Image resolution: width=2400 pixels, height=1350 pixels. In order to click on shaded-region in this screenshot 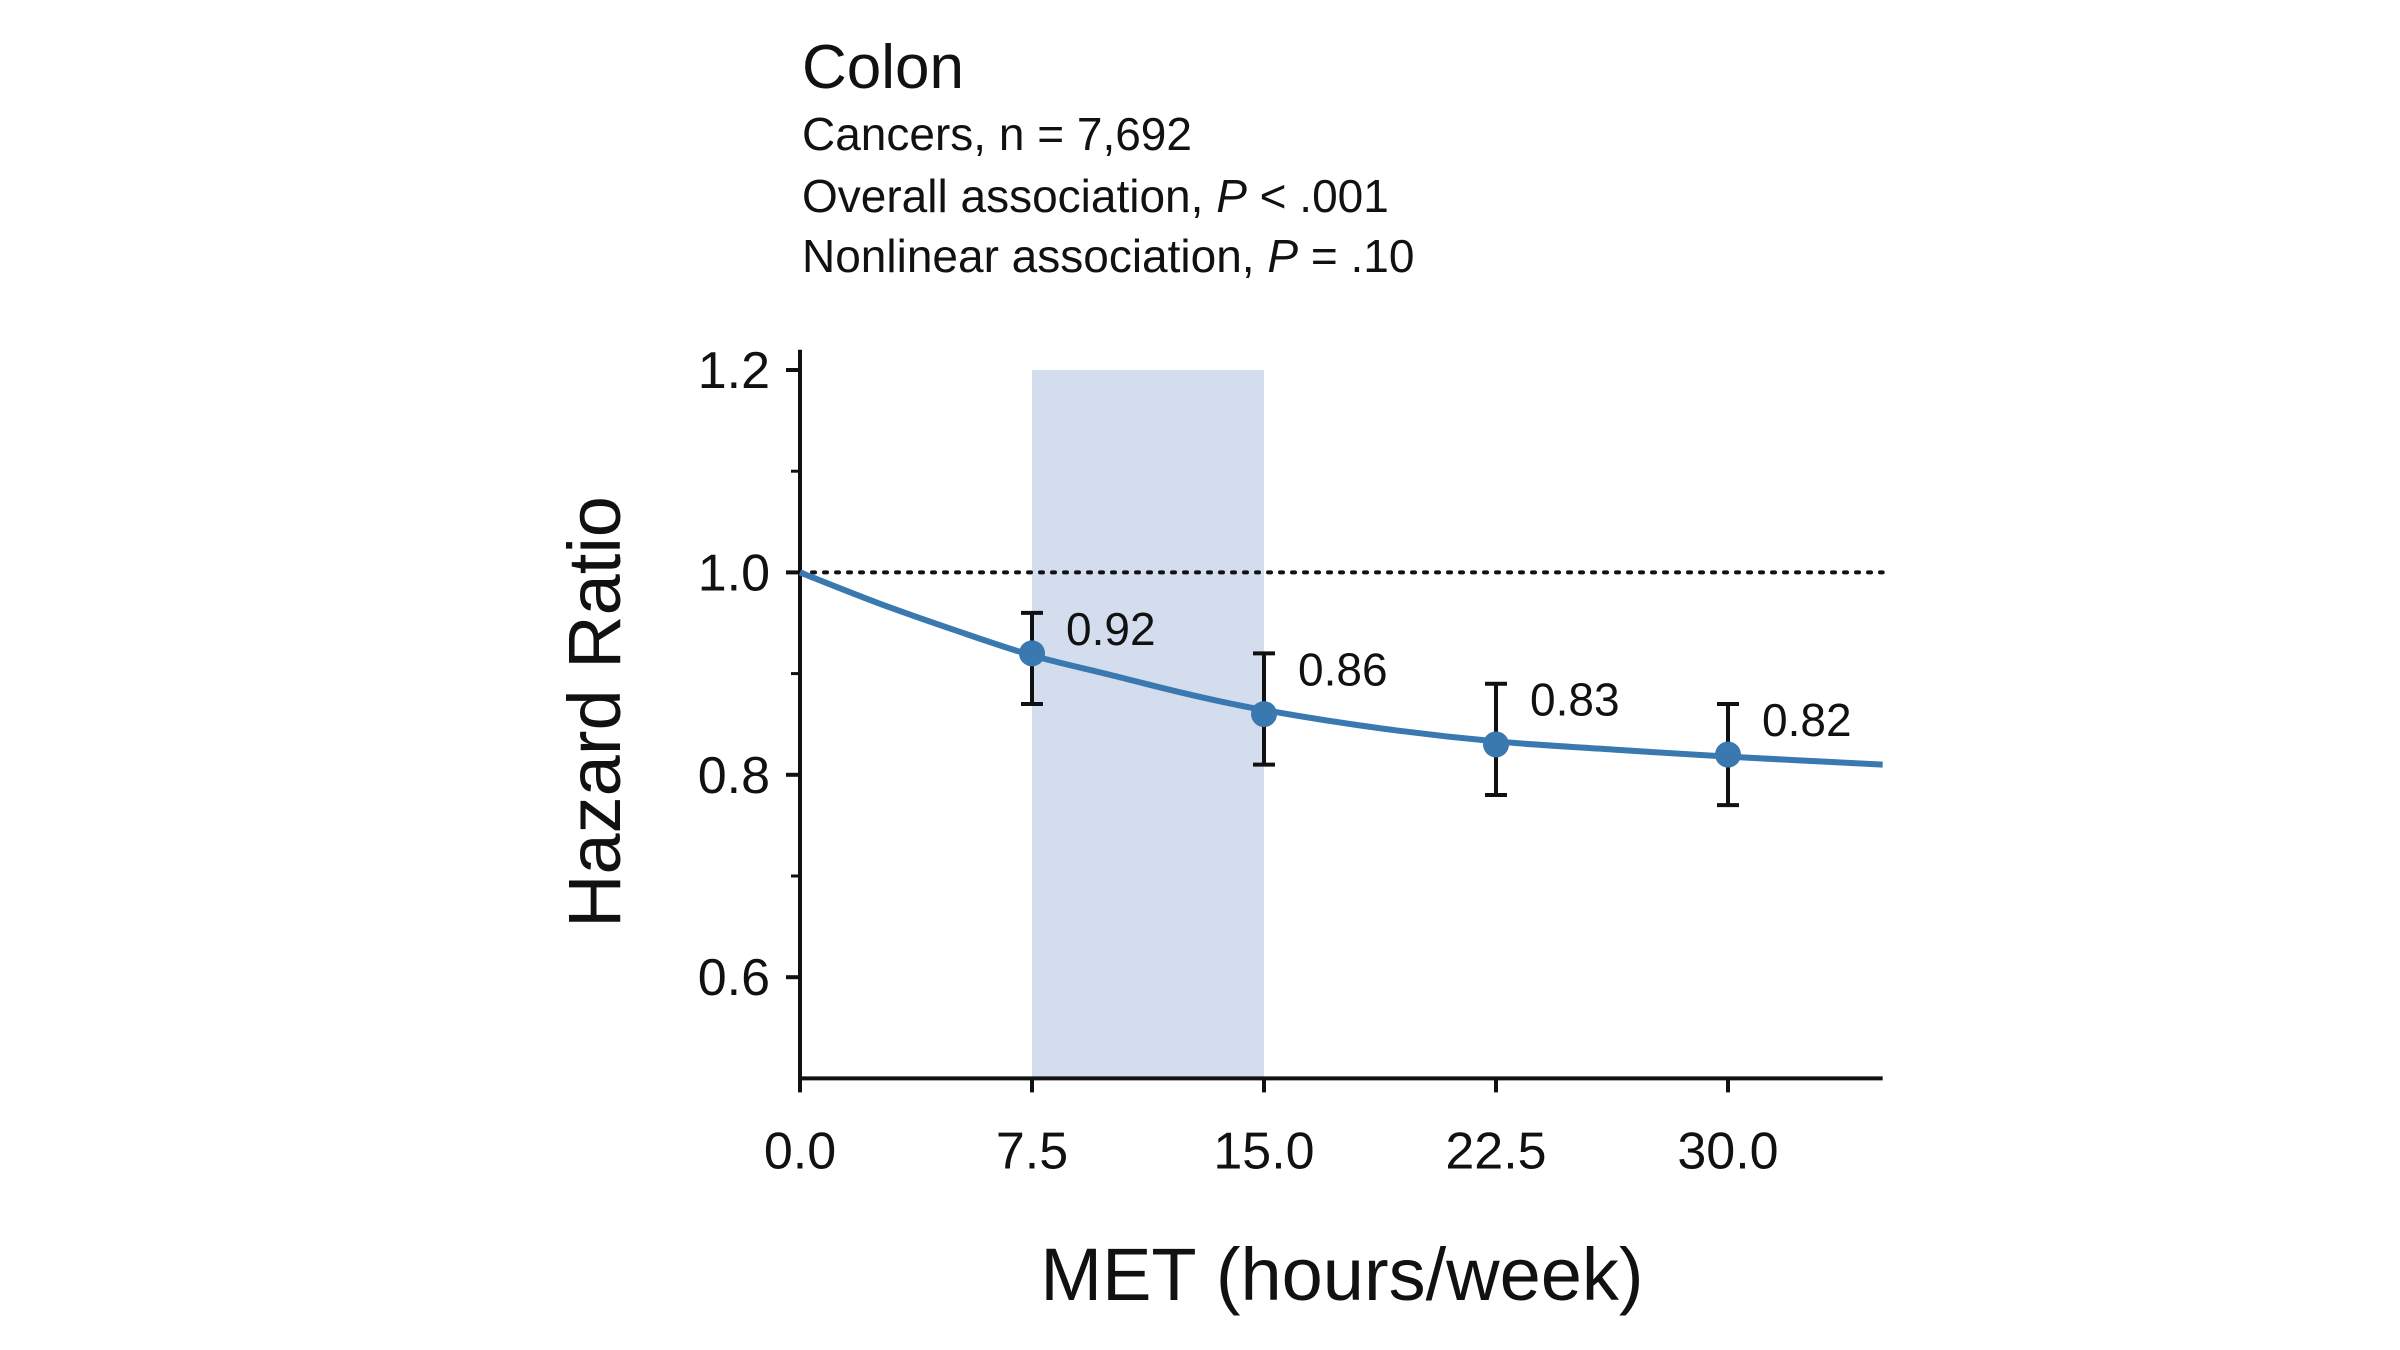, I will do `click(1148, 724)`.